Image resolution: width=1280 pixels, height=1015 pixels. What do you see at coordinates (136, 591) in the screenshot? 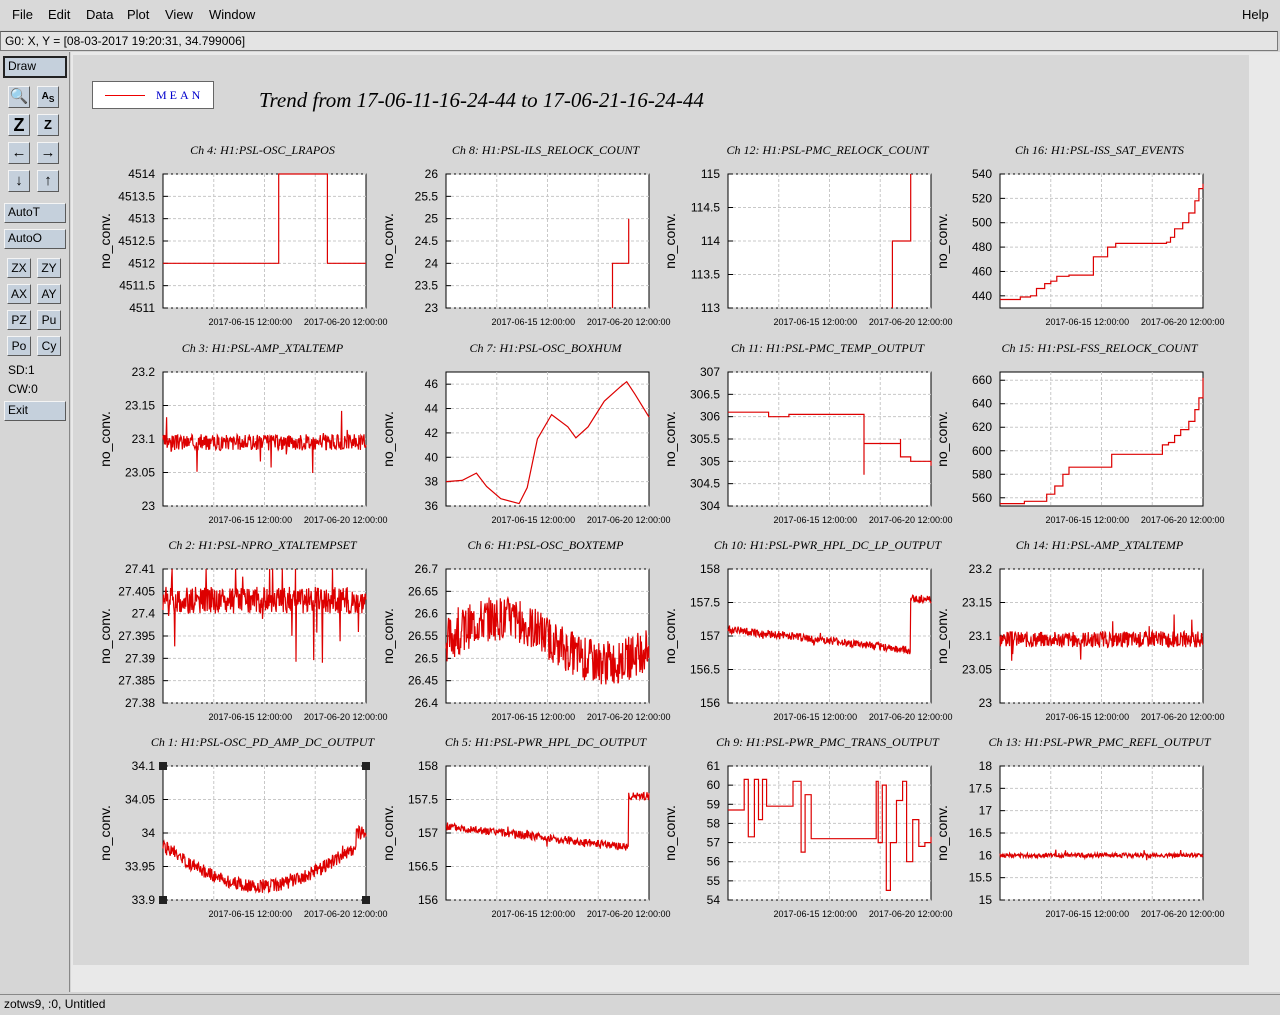
I see `y-tick-label: 27.405` at bounding box center [136, 591].